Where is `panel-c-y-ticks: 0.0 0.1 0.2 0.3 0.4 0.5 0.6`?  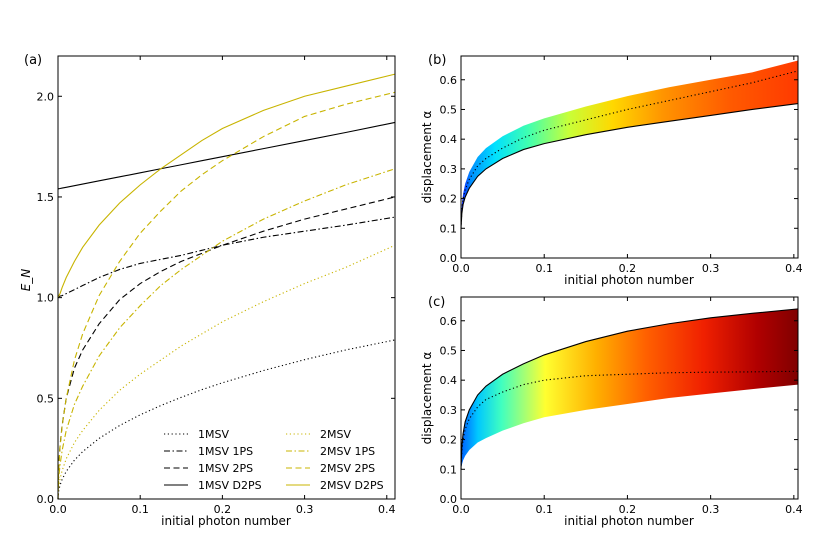
panel-c-y-ticks: 0.0 0.1 0.2 0.3 0.4 0.5 0.6 is located at coordinates (619, 410).